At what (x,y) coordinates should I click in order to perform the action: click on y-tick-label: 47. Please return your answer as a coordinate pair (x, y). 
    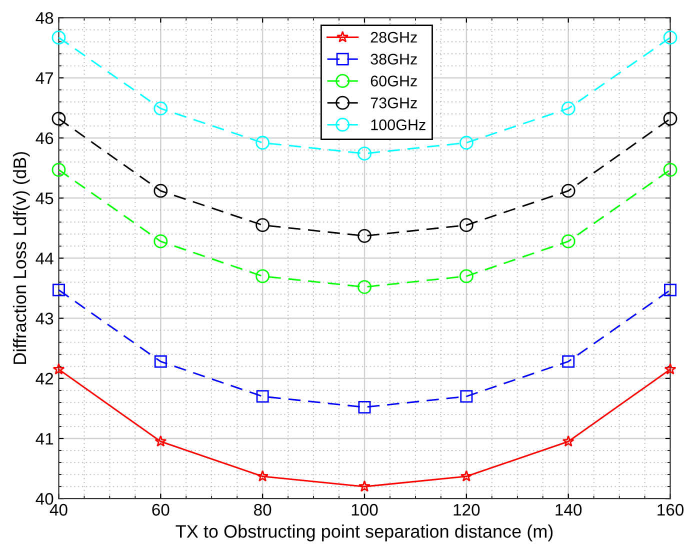
    Looking at the image, I should click on (45, 78).